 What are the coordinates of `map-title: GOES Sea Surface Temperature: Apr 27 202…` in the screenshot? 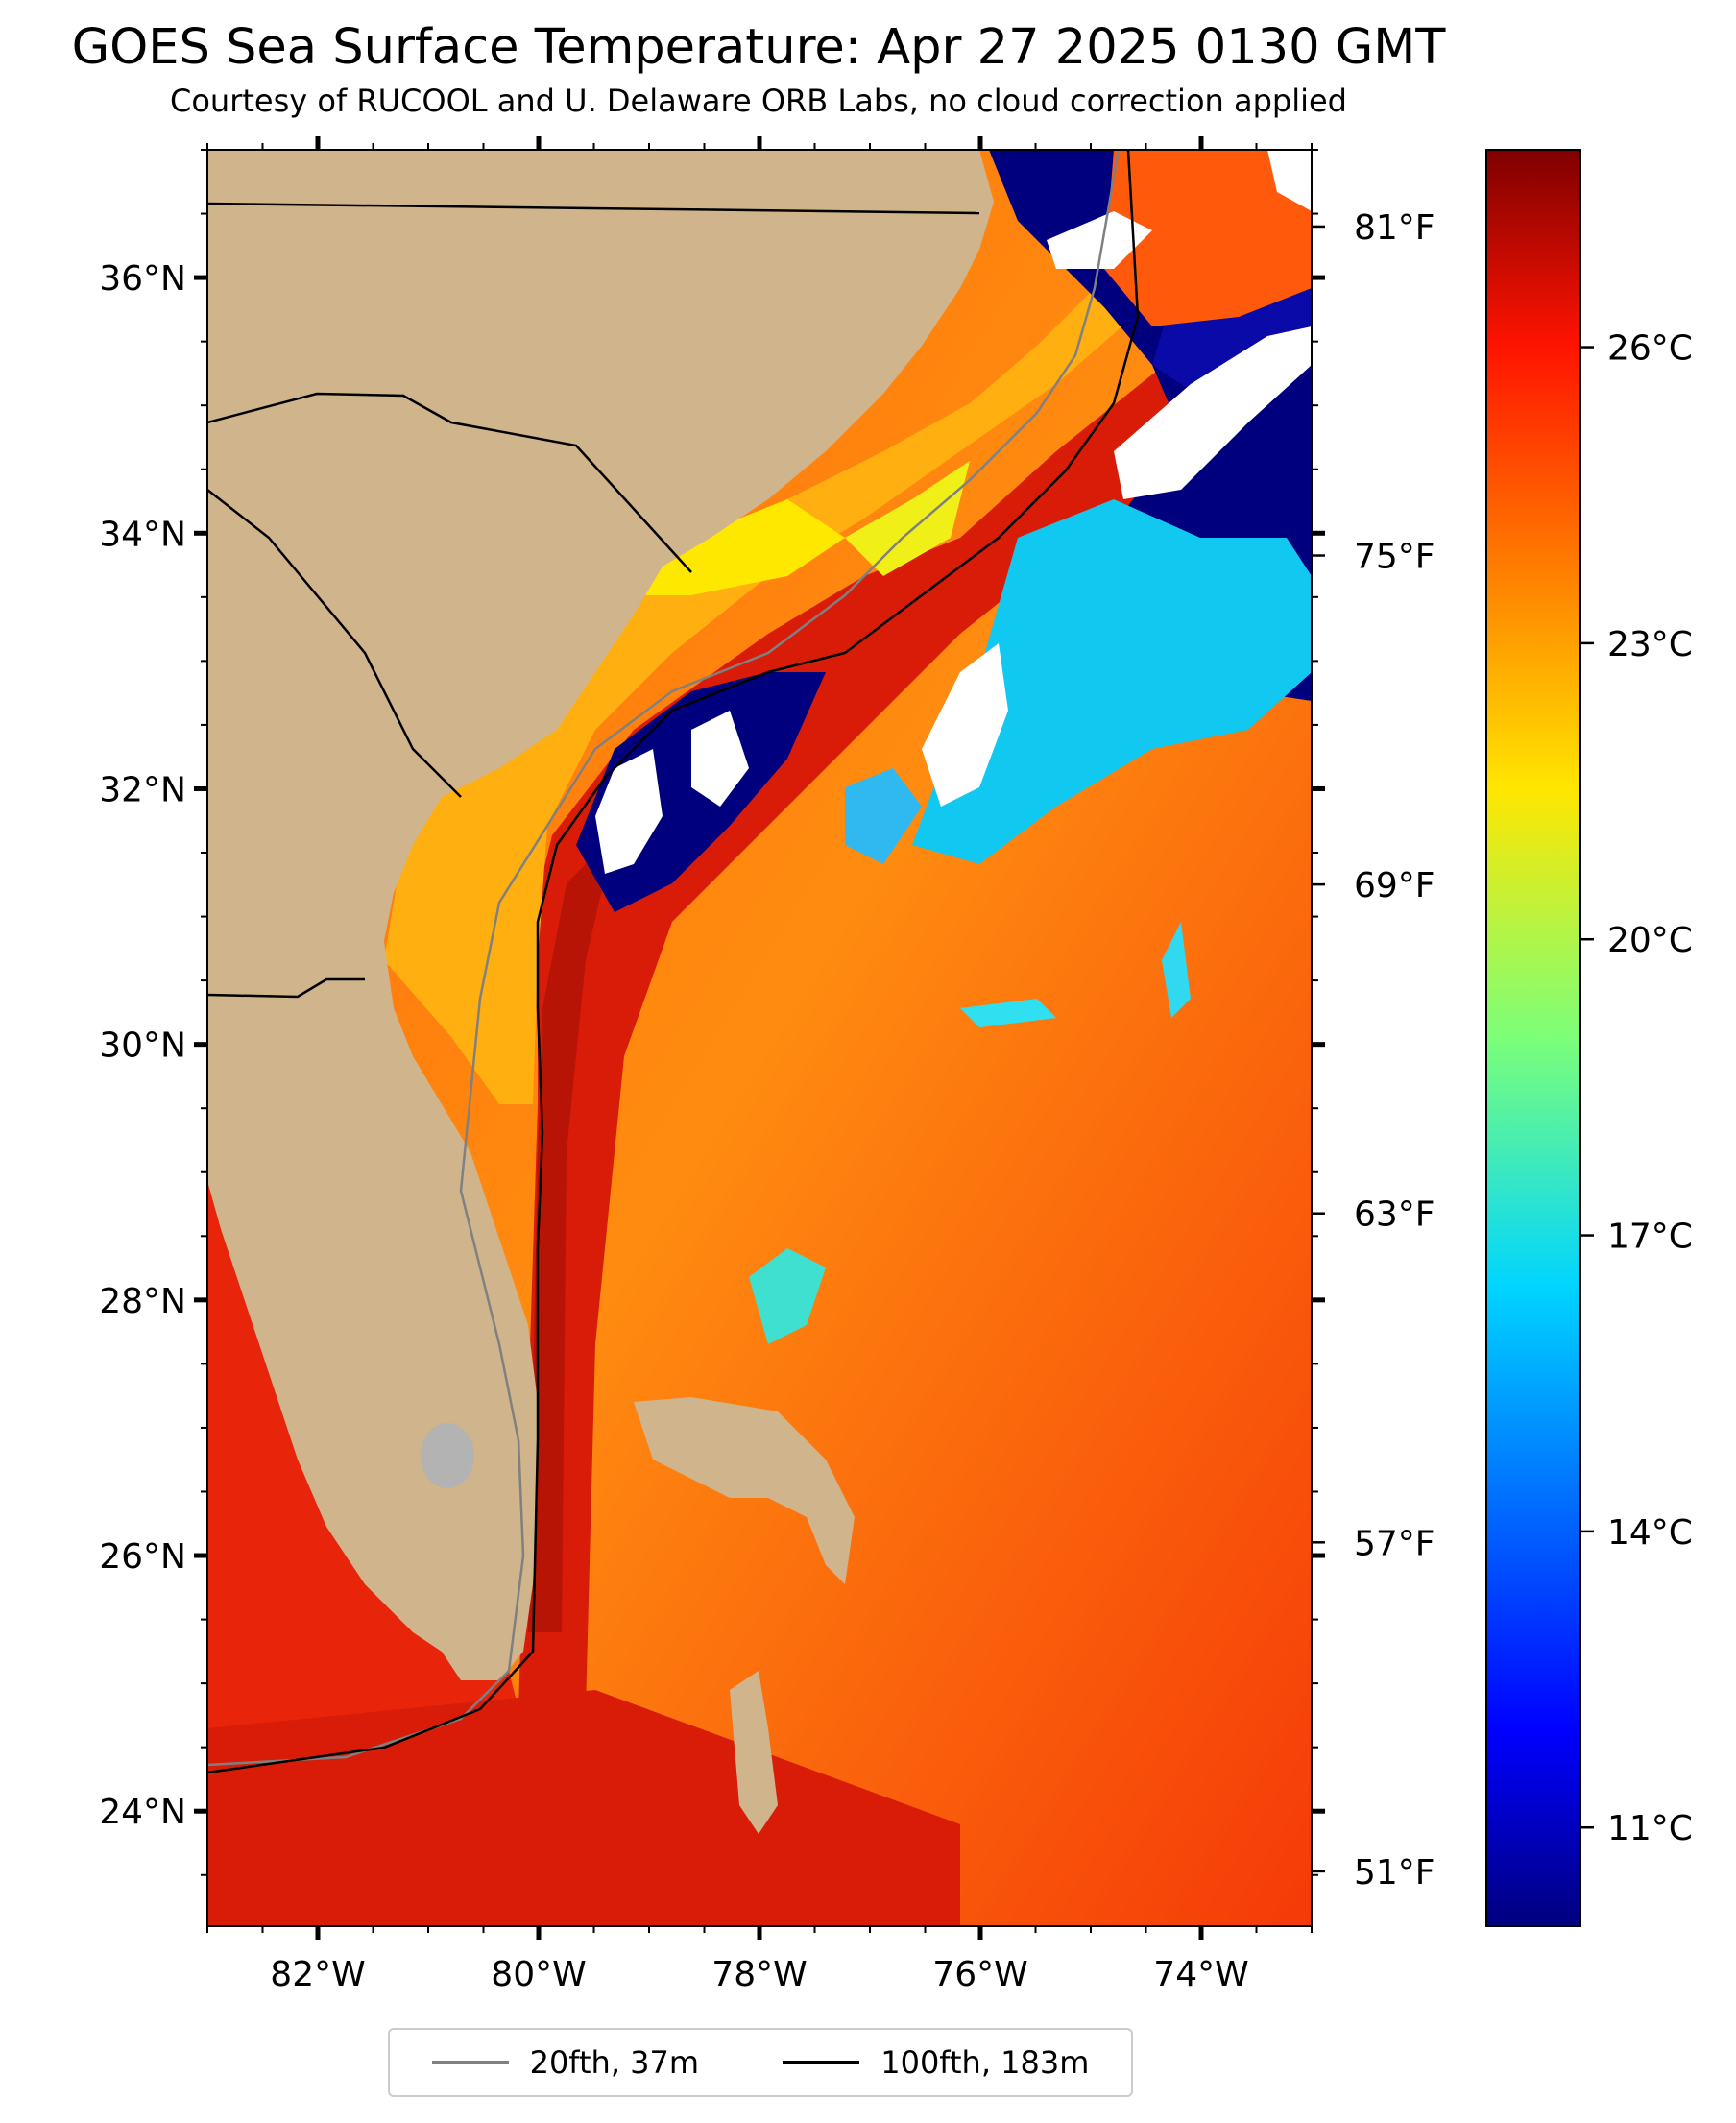 It's located at (758, 47).